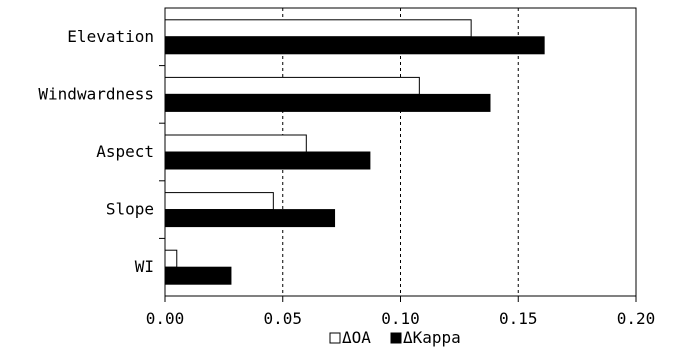 Image resolution: width=675 pixels, height=354 pixels. What do you see at coordinates (327, 102) in the screenshot?
I see `bar-windwardness-delta-kappa` at bounding box center [327, 102].